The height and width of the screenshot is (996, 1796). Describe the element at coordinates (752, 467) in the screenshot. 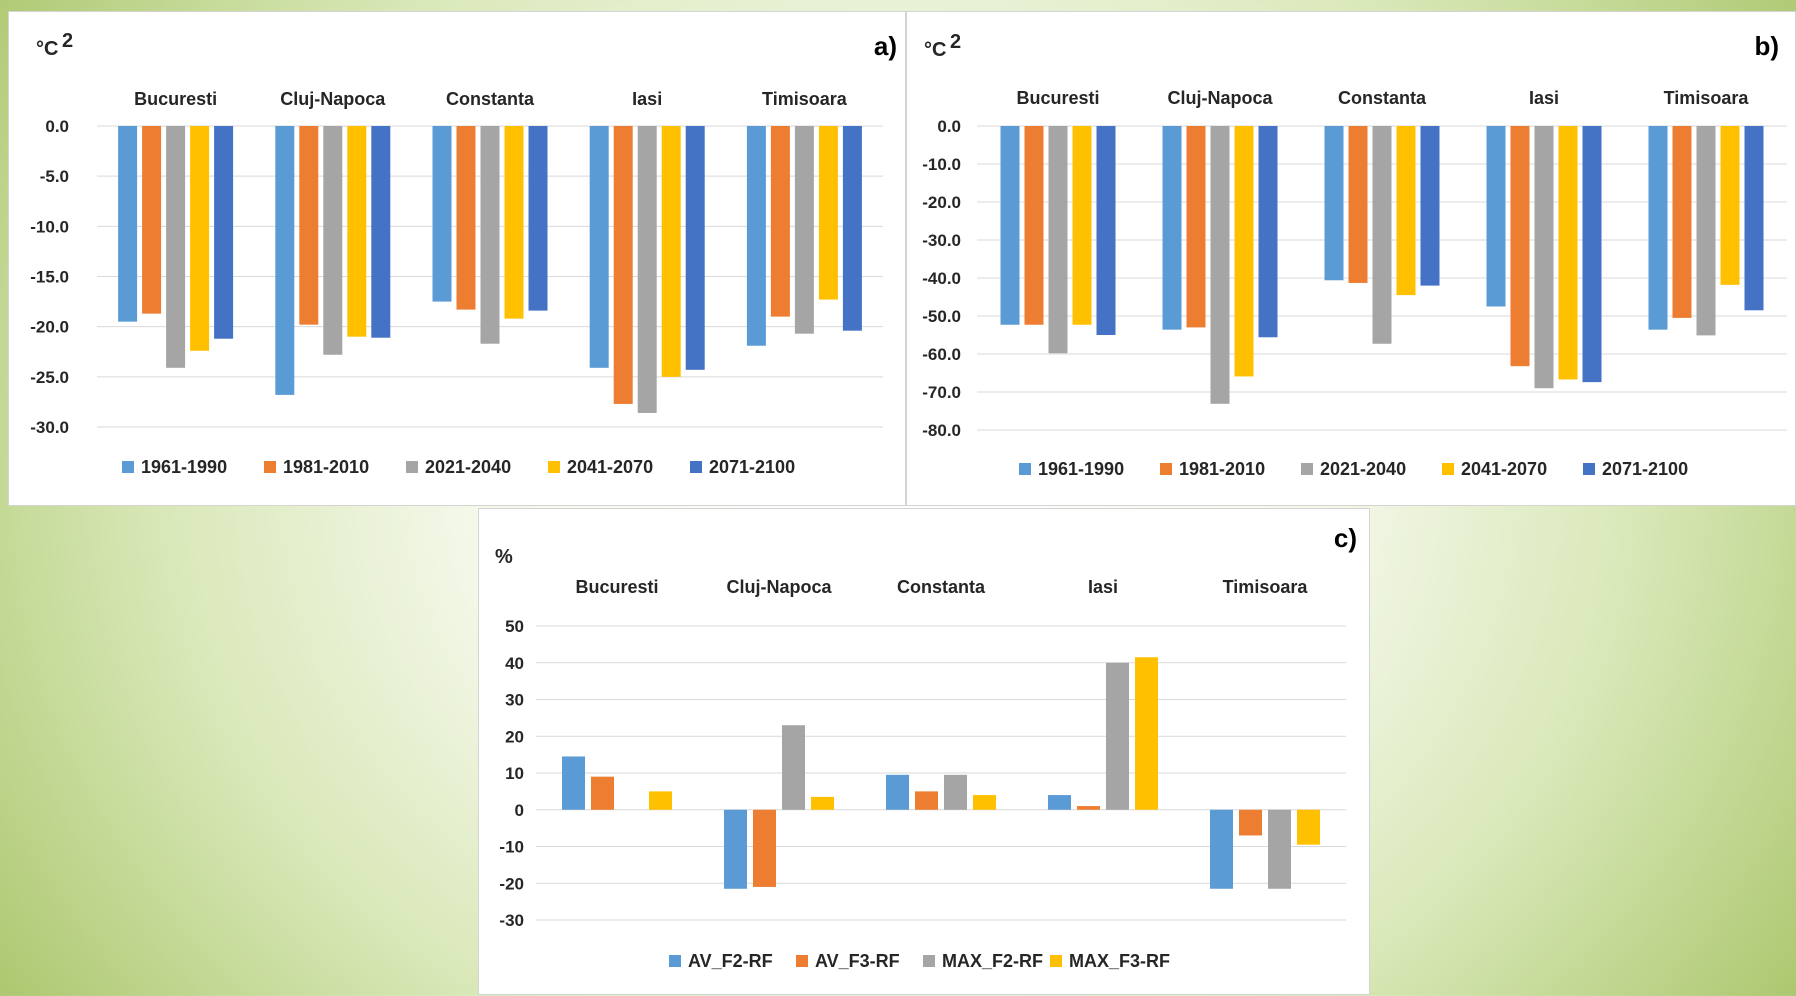

I see `chart-a-legend-label: 2071-2100` at that location.